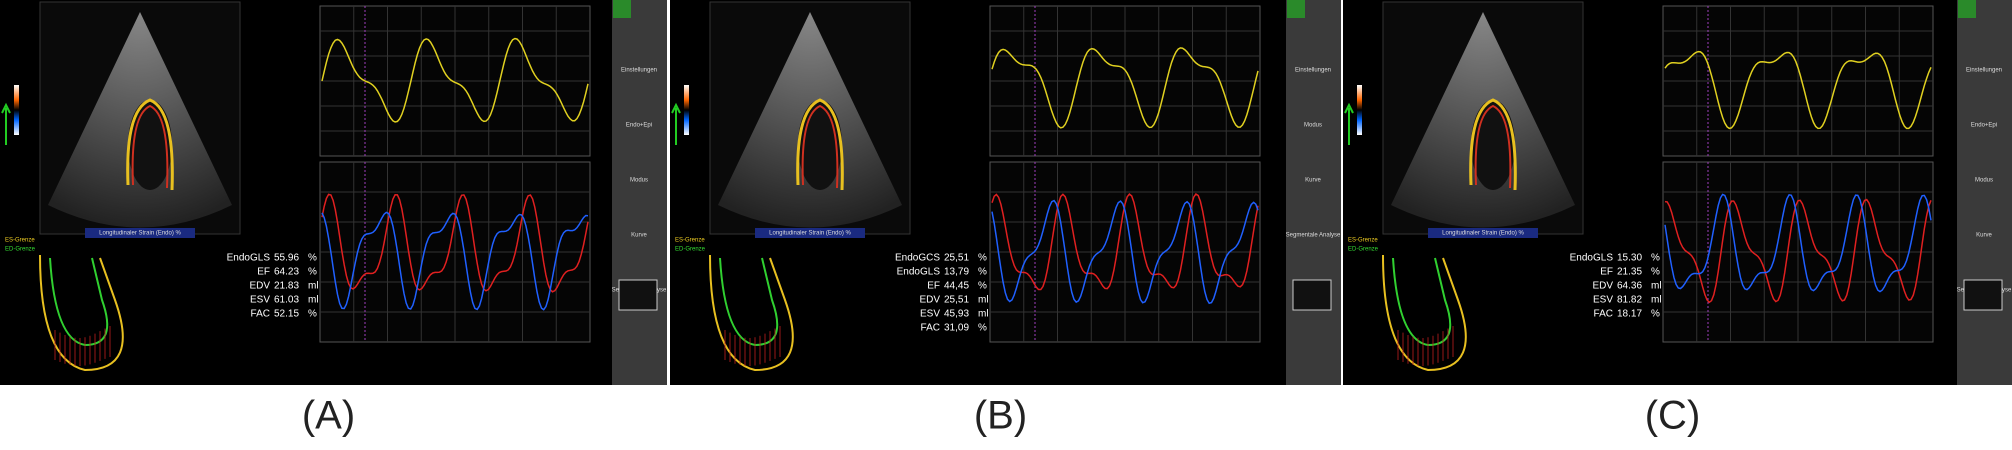 The width and height of the screenshot is (2012, 450). Describe the element at coordinates (956, 328) in the screenshot. I see `metric-value: 31,09` at that location.